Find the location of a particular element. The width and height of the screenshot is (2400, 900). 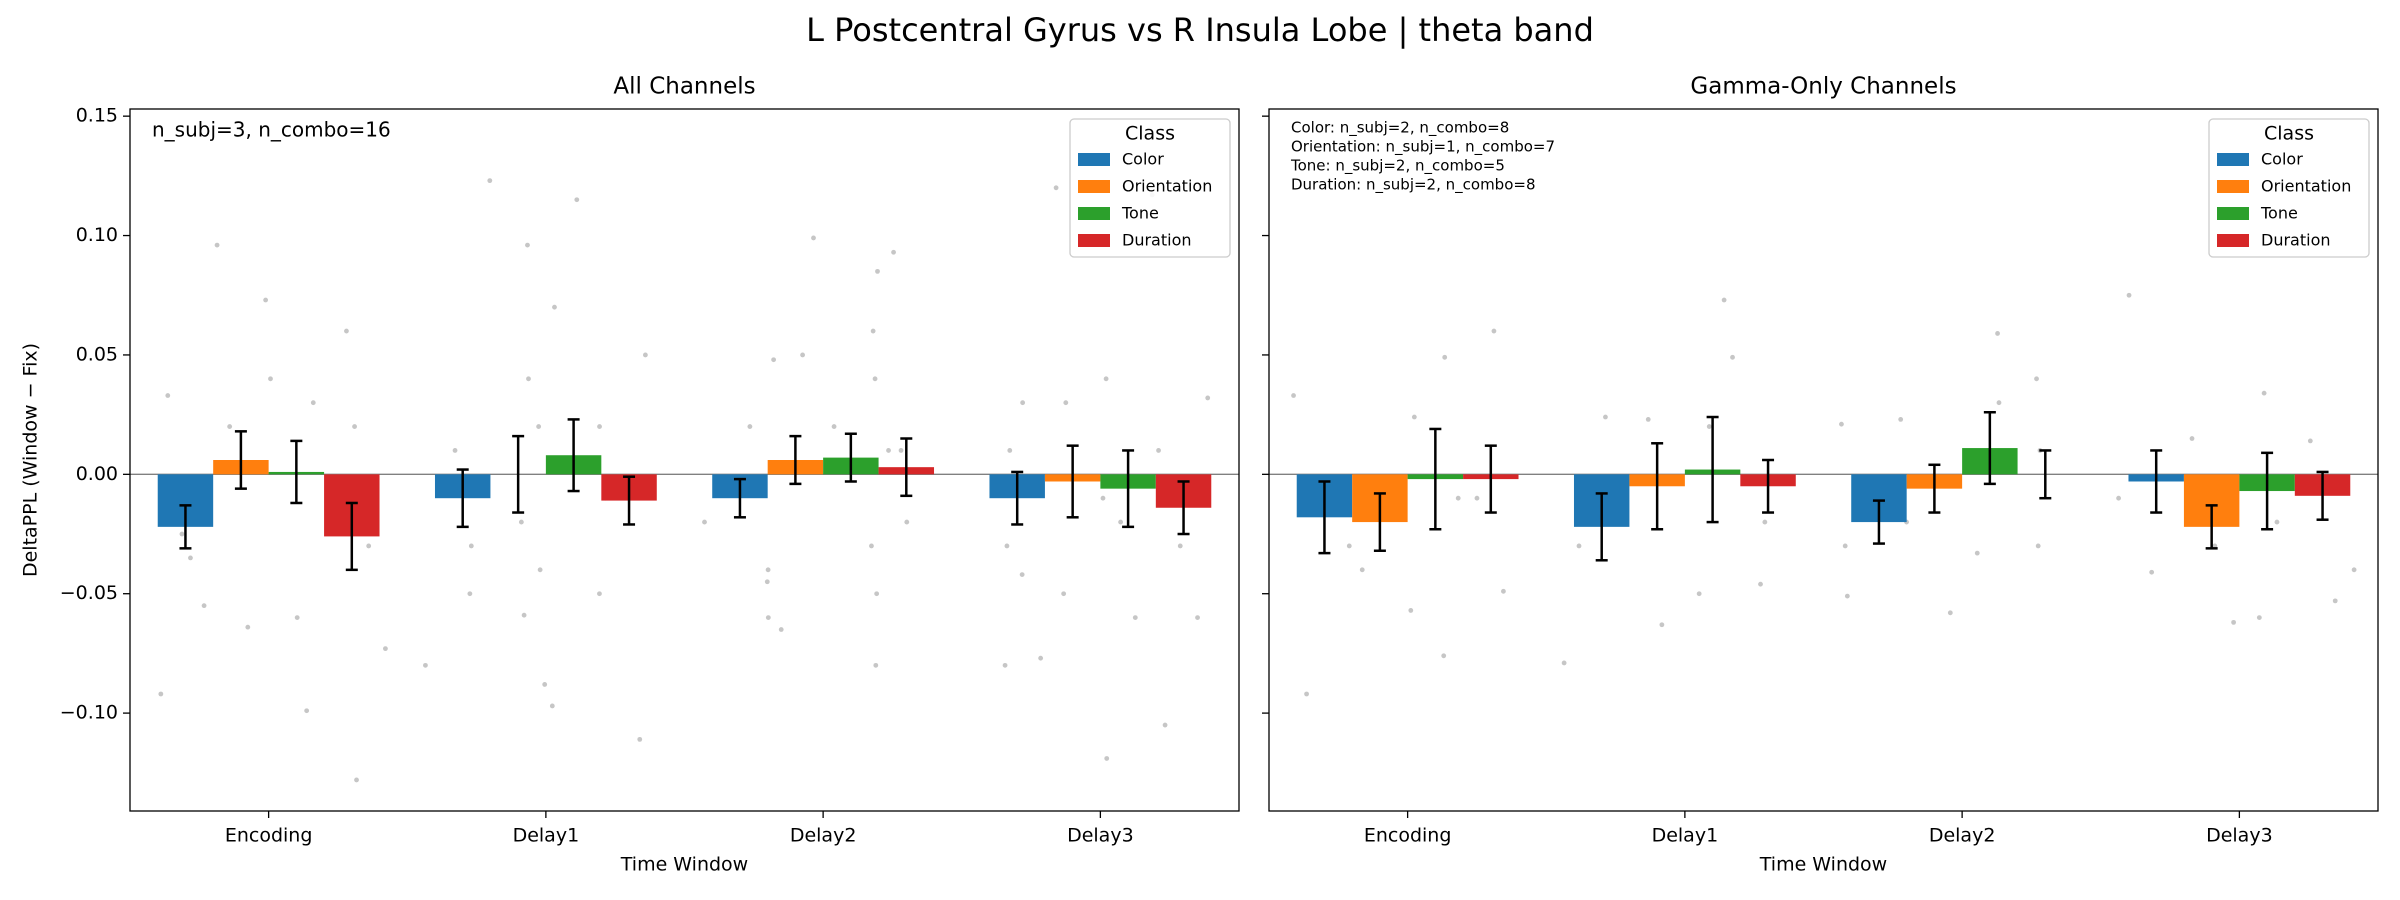

legend-label: Color is located at coordinates (2282, 159).